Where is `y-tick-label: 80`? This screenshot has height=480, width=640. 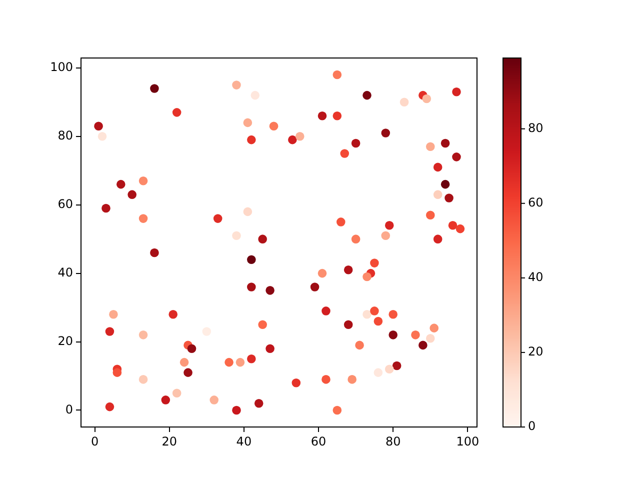 y-tick-label: 80 is located at coordinates (65, 135).